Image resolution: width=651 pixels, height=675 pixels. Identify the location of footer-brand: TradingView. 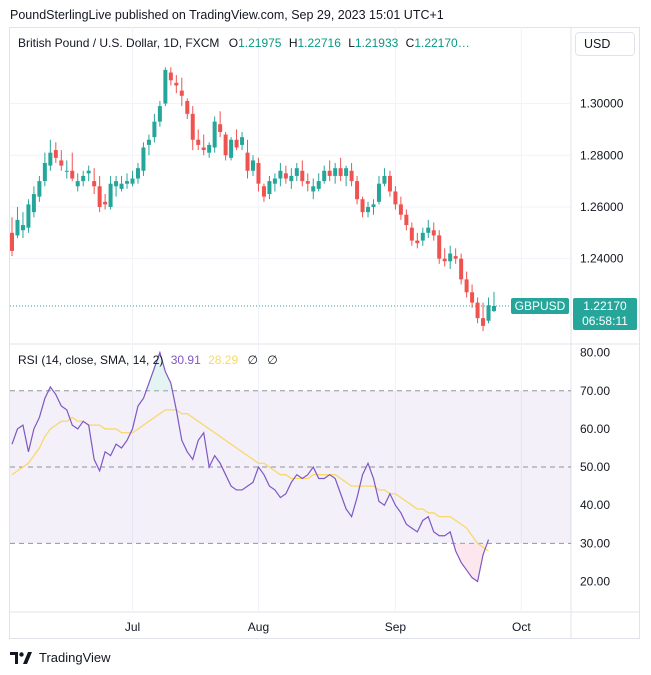
(75, 657).